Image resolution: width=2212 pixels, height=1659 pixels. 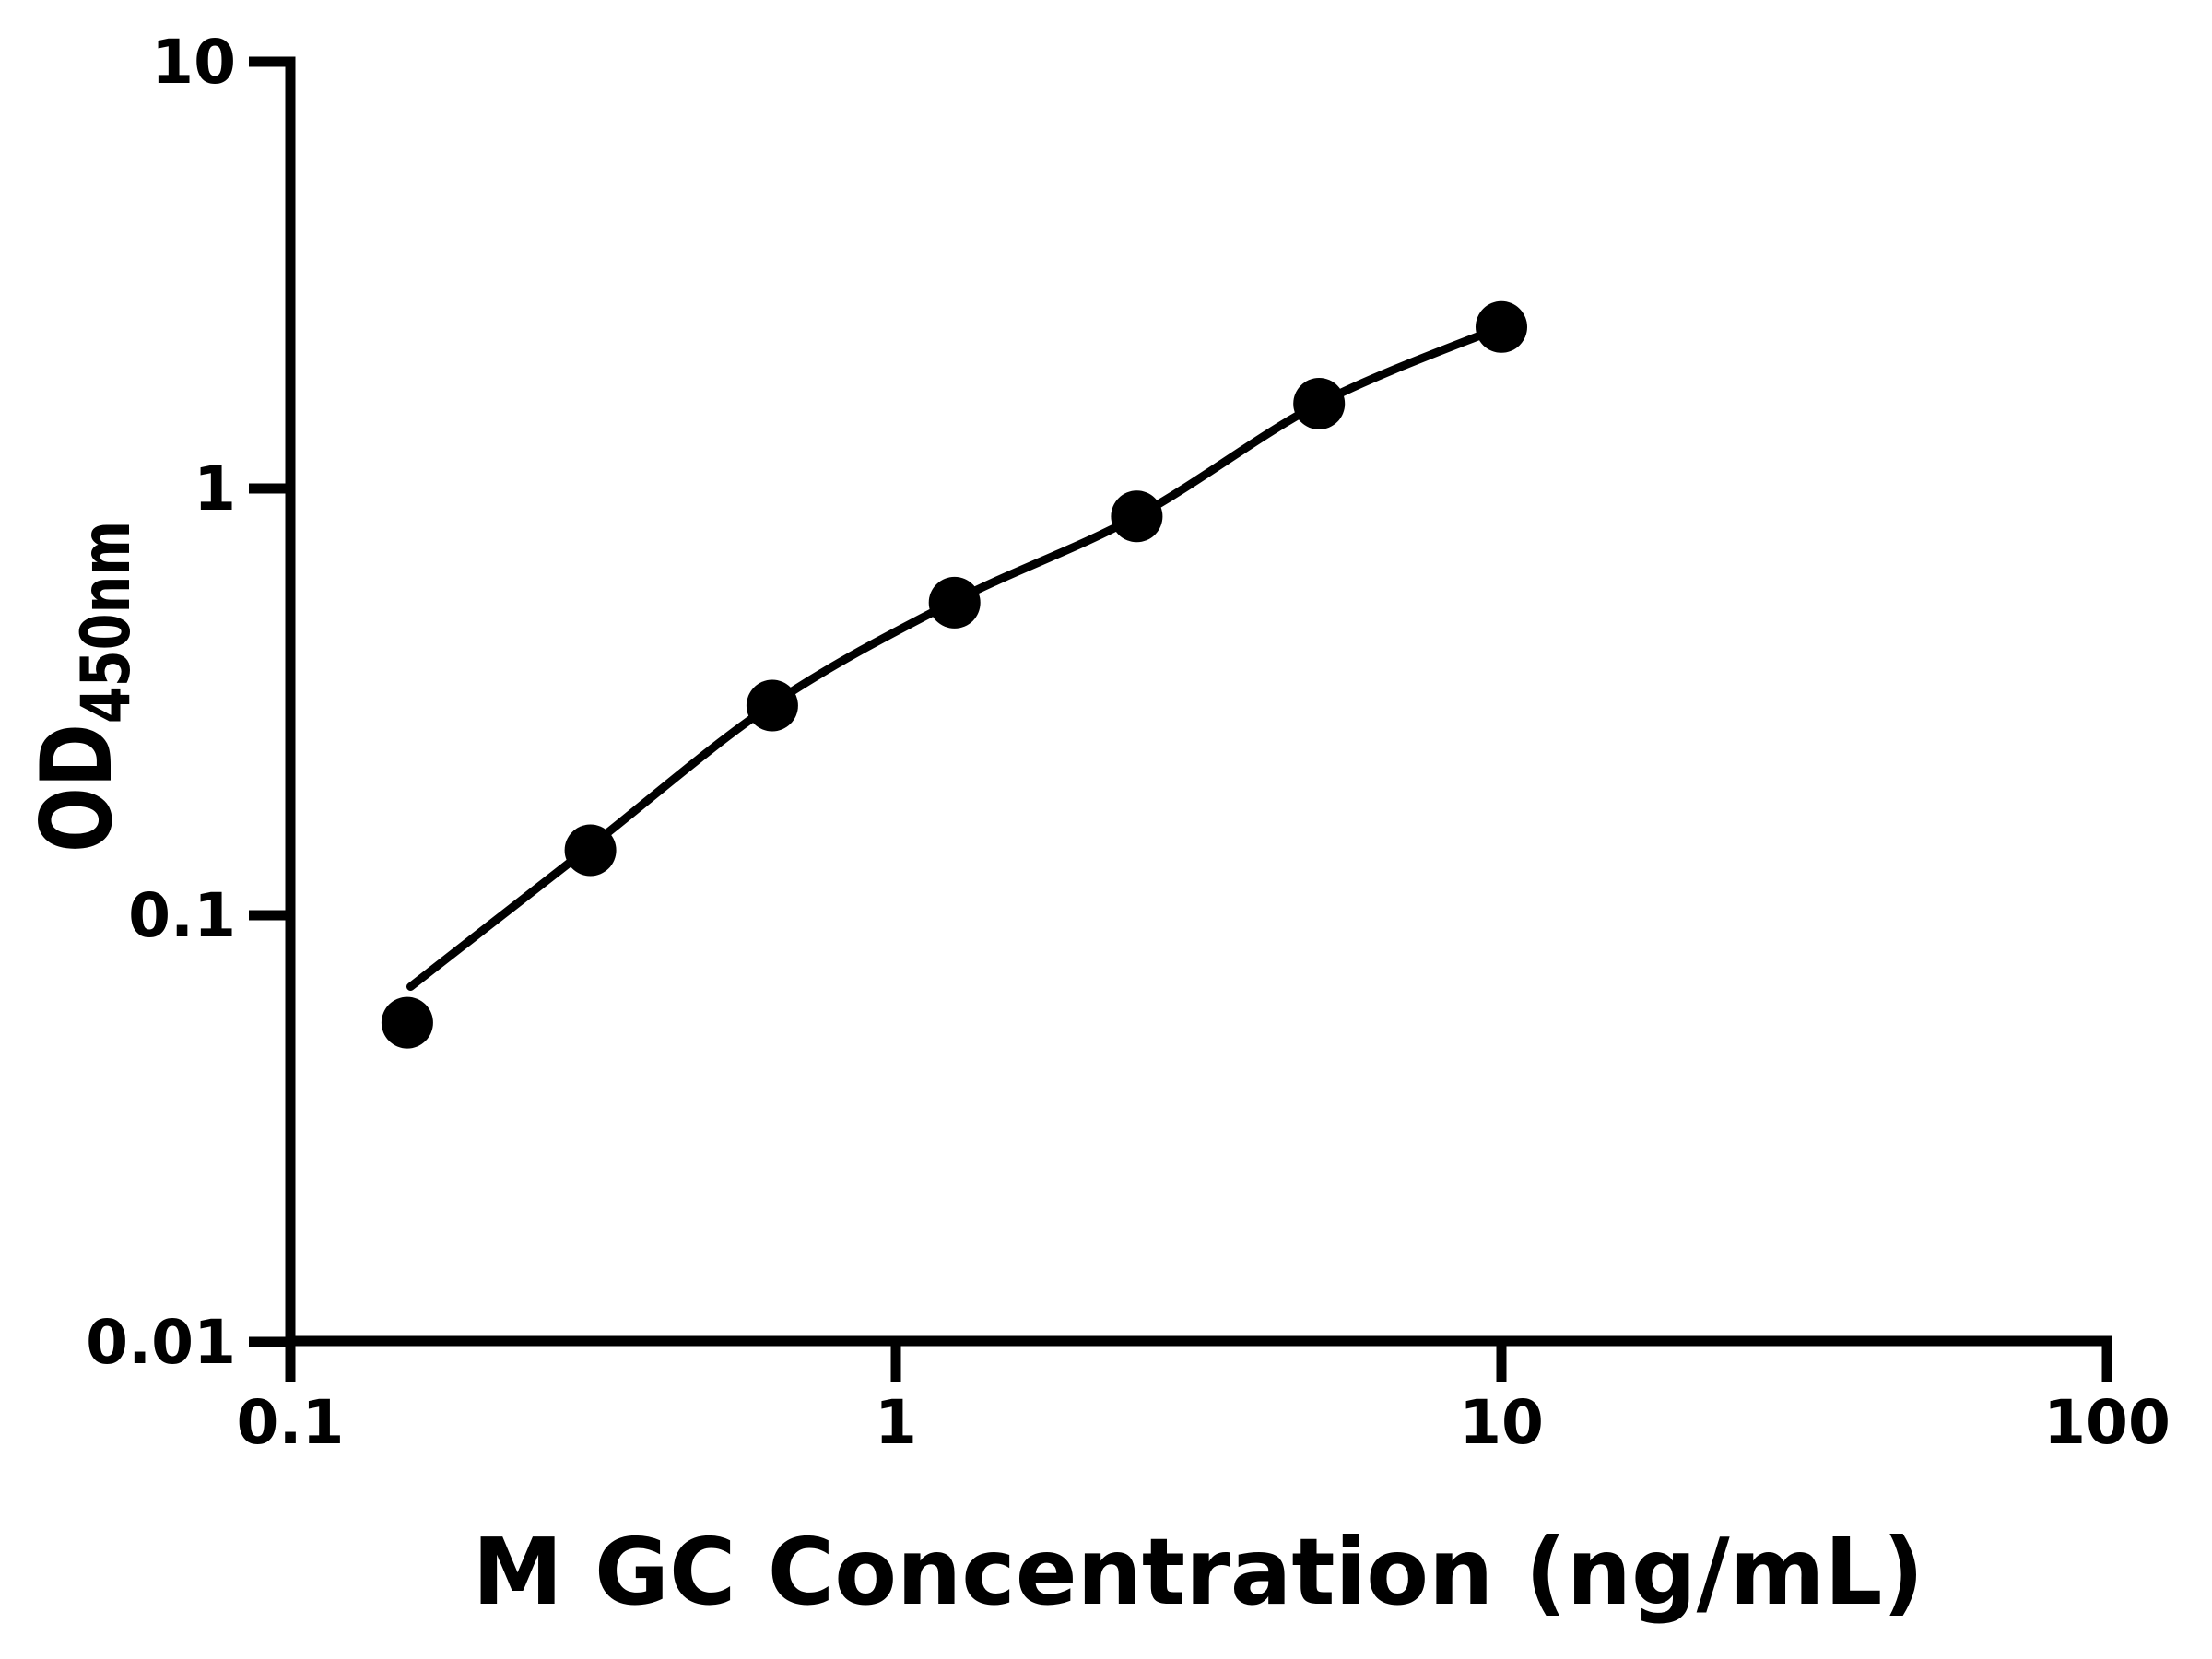 I want to click on y-tick-label: 0.1, so click(x=182, y=915).